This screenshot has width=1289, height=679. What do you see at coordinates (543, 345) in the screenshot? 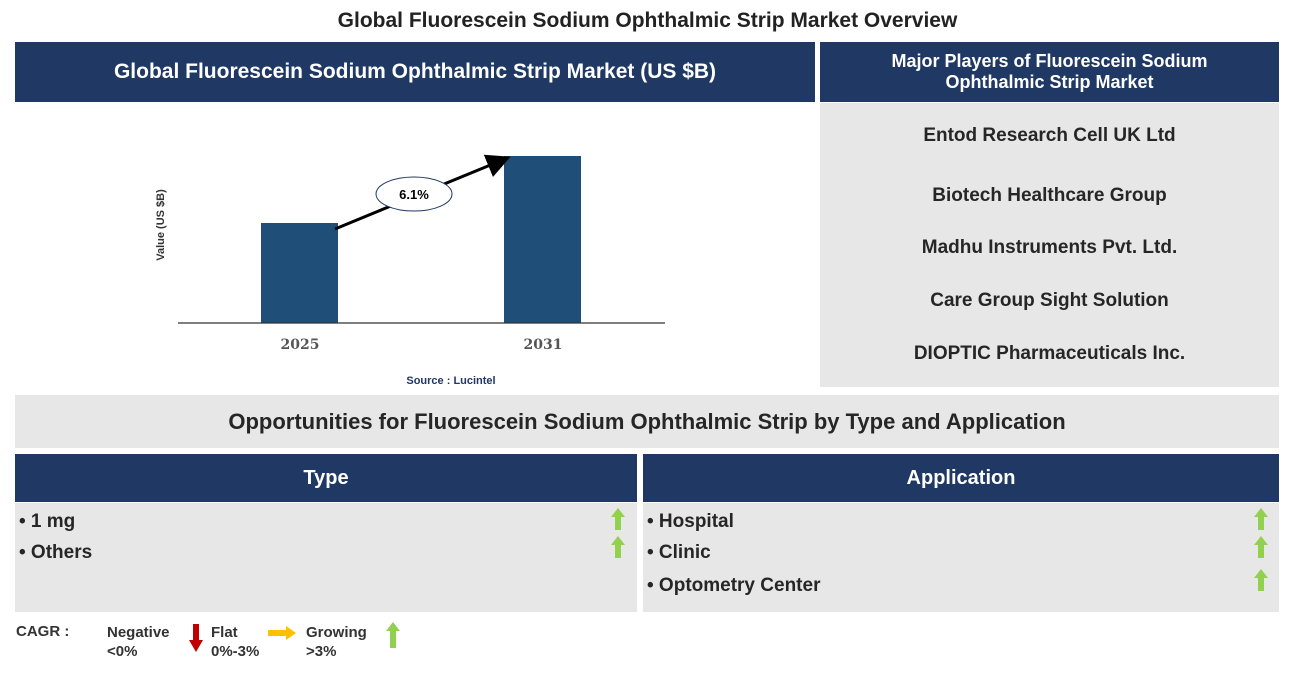
I see `x-tick-label: 2031` at bounding box center [543, 345].